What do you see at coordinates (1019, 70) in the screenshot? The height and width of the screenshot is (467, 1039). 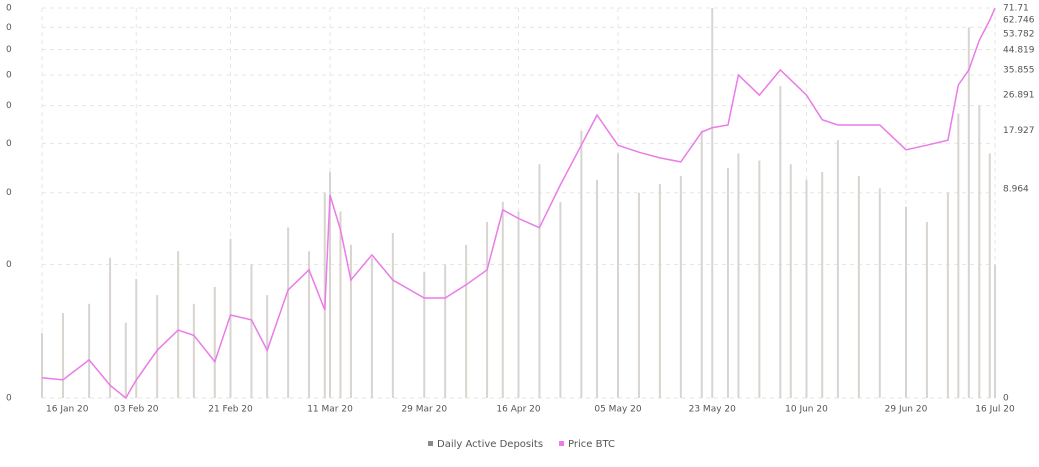 I see `y2-tick-label: 35.855` at bounding box center [1019, 70].